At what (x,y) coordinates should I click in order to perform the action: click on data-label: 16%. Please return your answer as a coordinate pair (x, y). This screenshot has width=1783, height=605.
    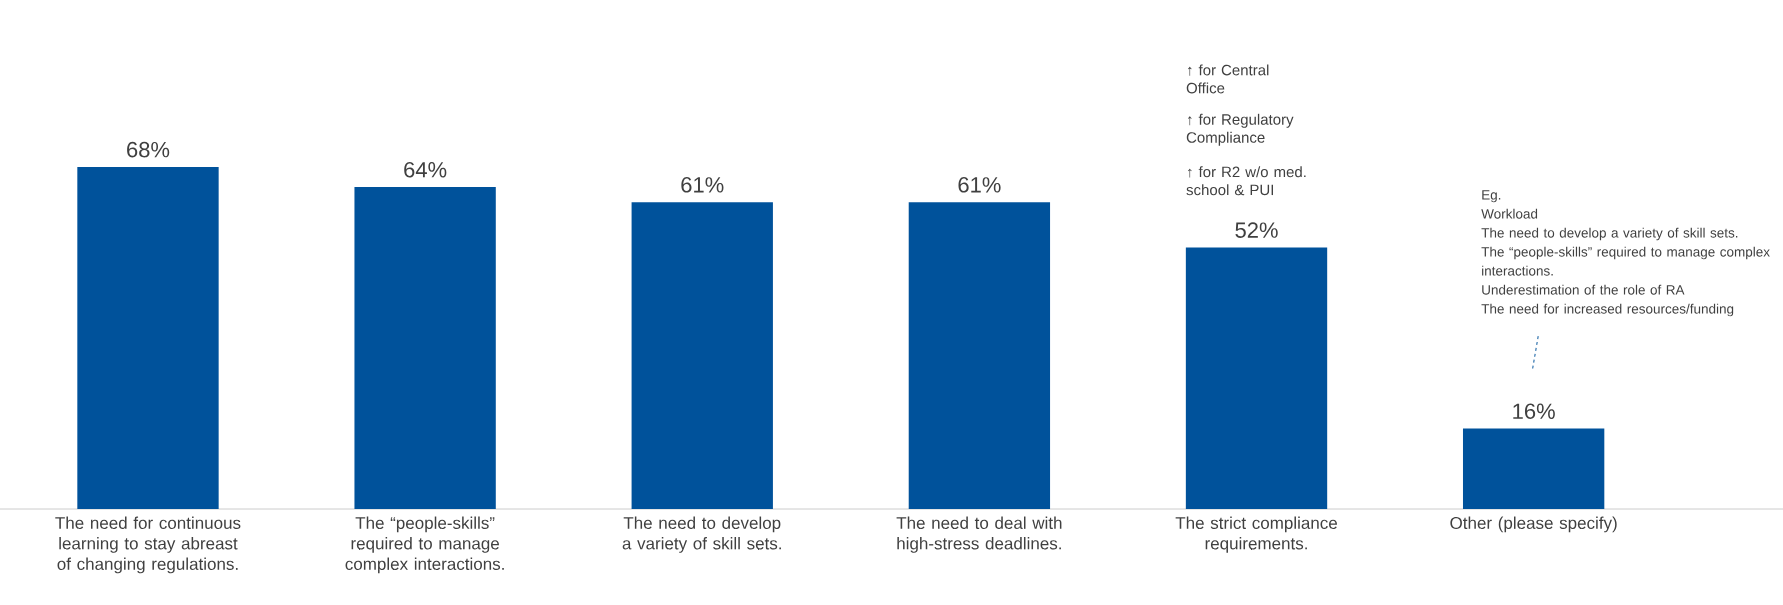
    Looking at the image, I should click on (1534, 411).